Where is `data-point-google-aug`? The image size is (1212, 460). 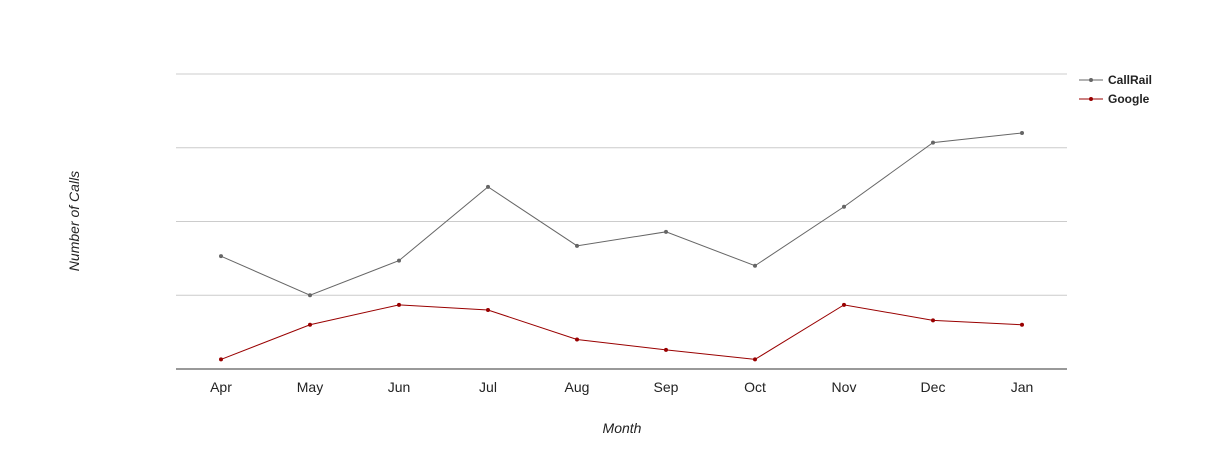
data-point-google-aug is located at coordinates (577, 339).